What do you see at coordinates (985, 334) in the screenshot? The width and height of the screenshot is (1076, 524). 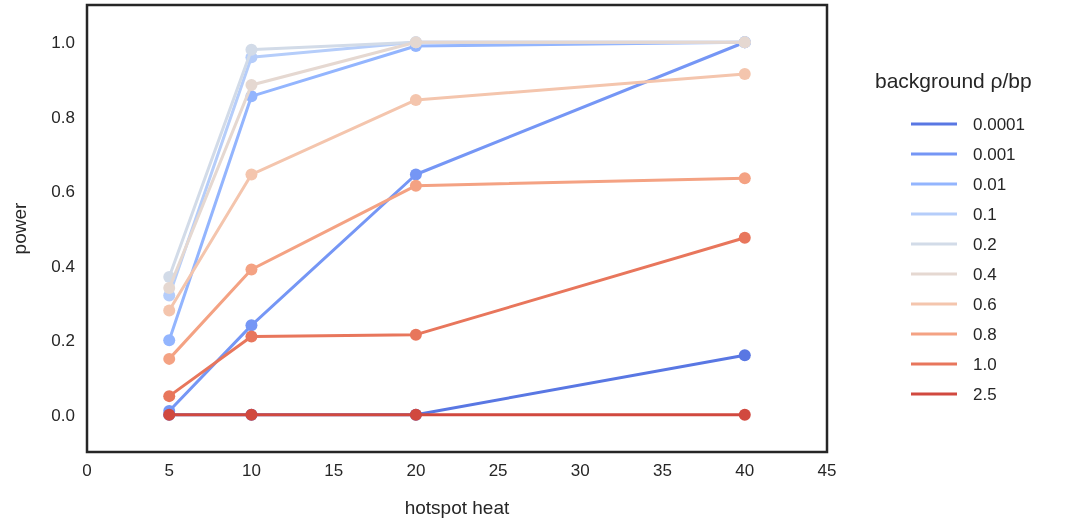 I see `legend-label: 0.8` at bounding box center [985, 334].